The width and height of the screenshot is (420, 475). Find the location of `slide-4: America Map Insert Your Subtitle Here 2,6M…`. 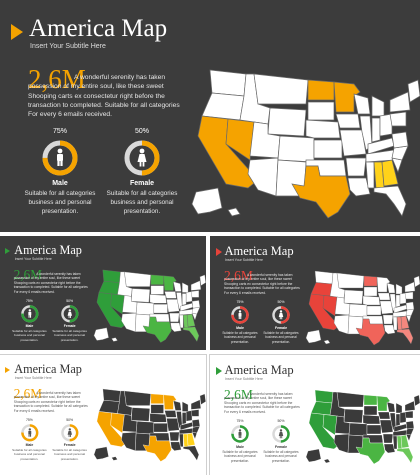

slide-4: America Map Insert Your Subtitle Here 2,6M… is located at coordinates (103, 414).